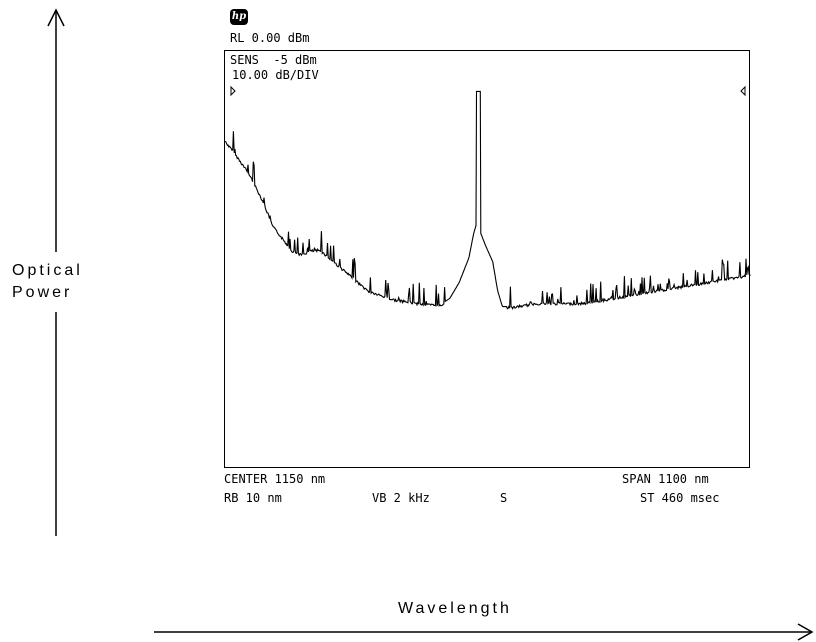  Describe the element at coordinates (239, 17) in the screenshot. I see `hp-logo: hp` at that location.